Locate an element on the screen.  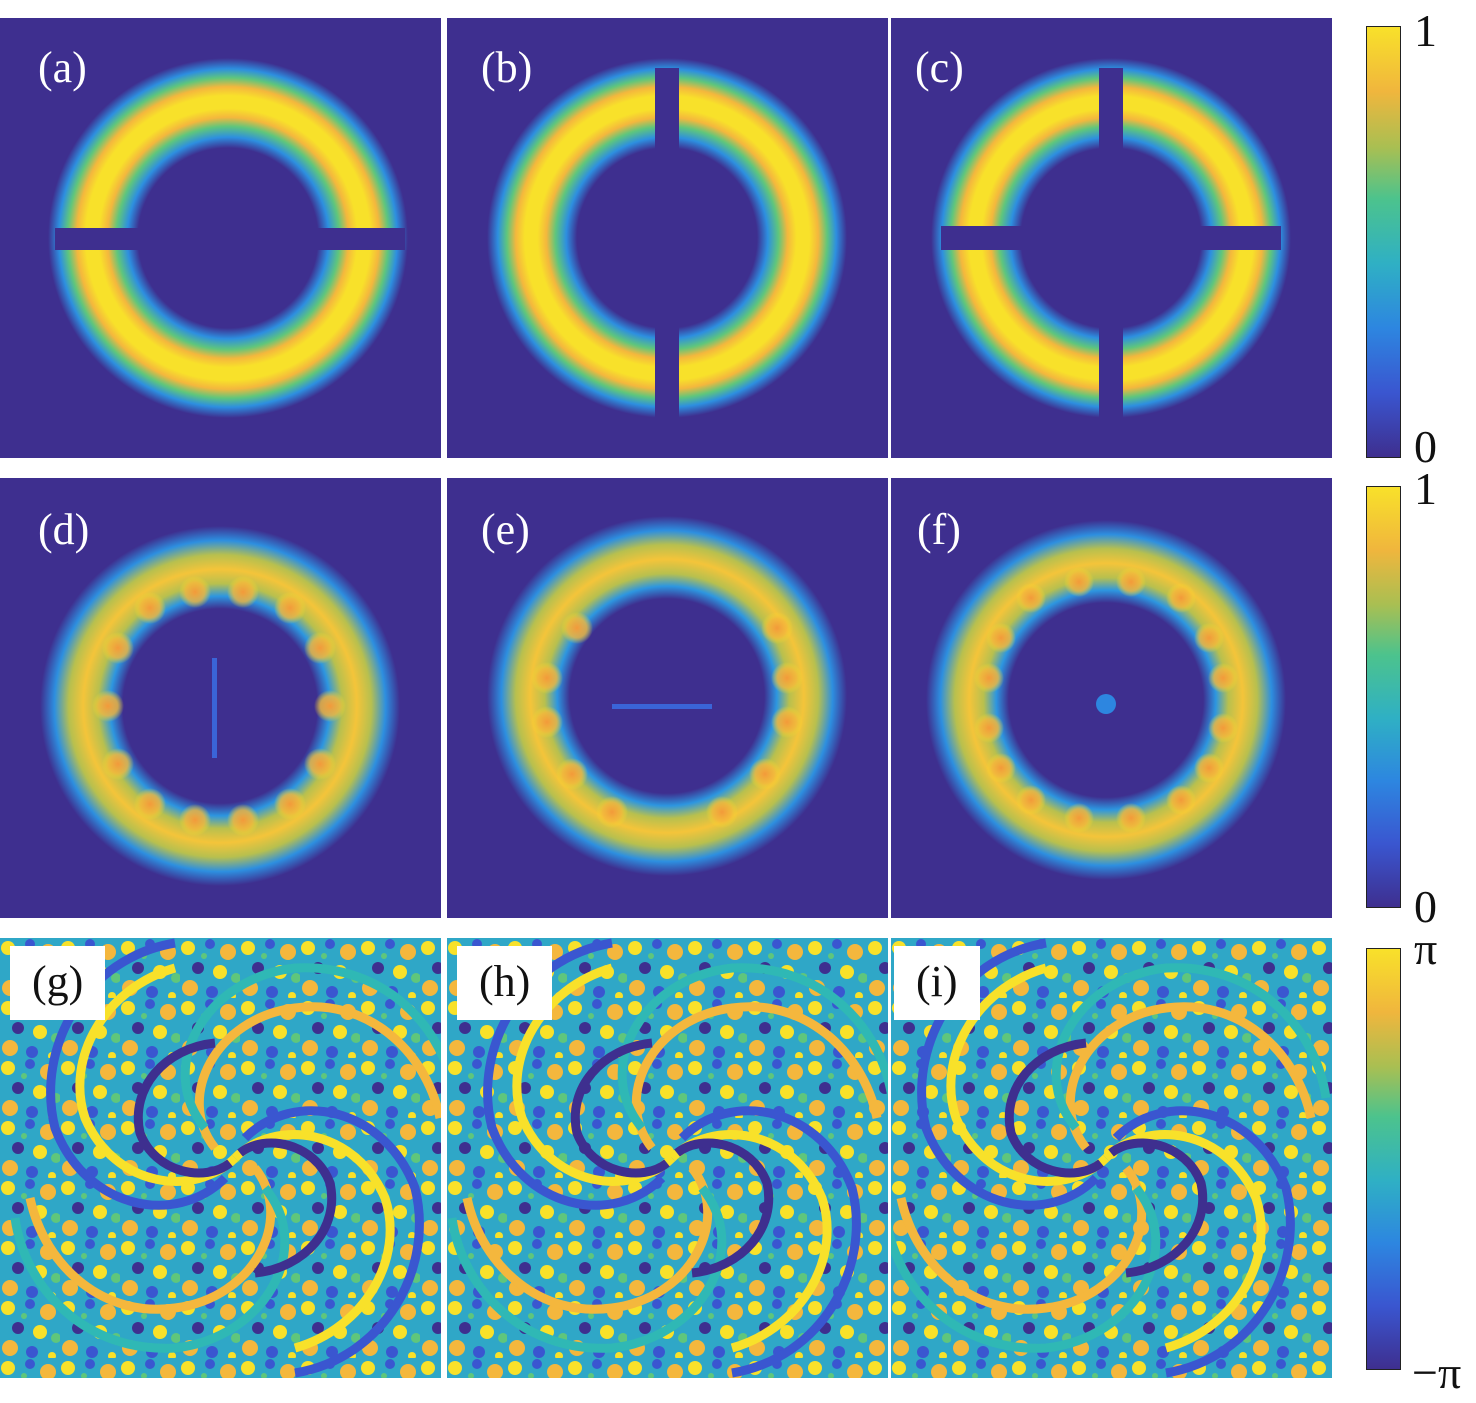
panel-label: (a) is located at coordinates (62, 67).